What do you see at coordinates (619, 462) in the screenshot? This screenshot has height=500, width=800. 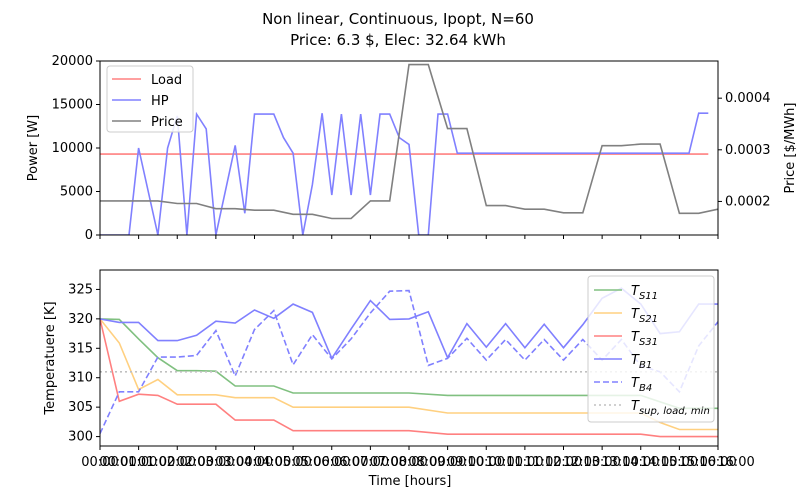 I see `x-tick-label-repeat: 13:00` at bounding box center [619, 462].